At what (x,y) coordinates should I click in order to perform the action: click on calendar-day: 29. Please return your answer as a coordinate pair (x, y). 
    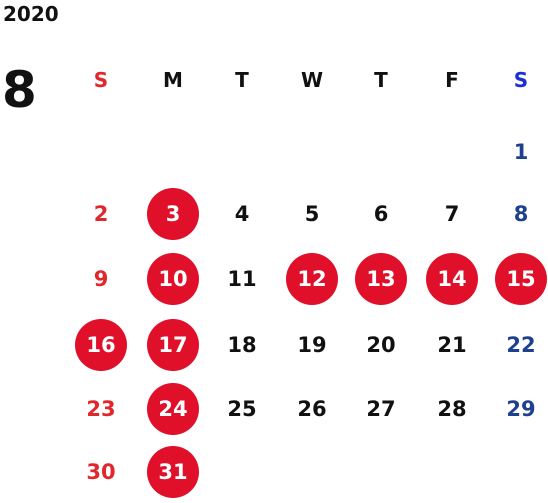
    Looking at the image, I should click on (521, 409).